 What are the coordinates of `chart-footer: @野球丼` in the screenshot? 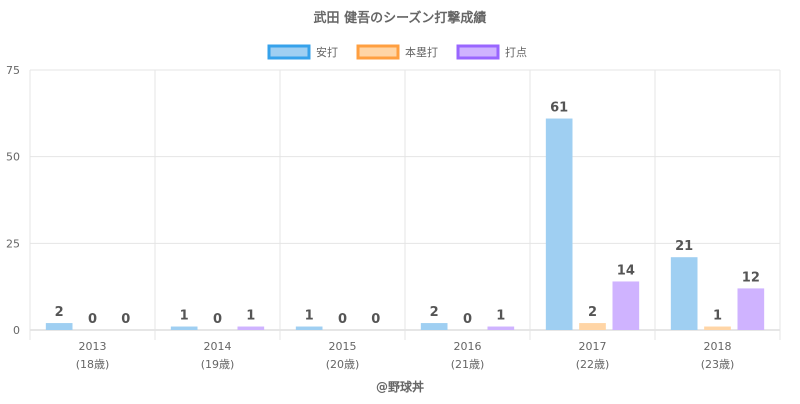 It's located at (400, 386).